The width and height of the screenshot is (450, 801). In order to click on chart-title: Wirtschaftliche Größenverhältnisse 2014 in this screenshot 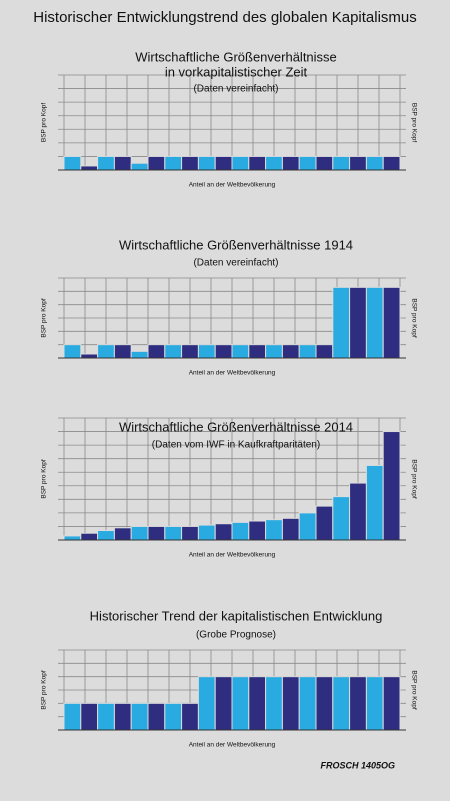, I will do `click(236, 426)`.